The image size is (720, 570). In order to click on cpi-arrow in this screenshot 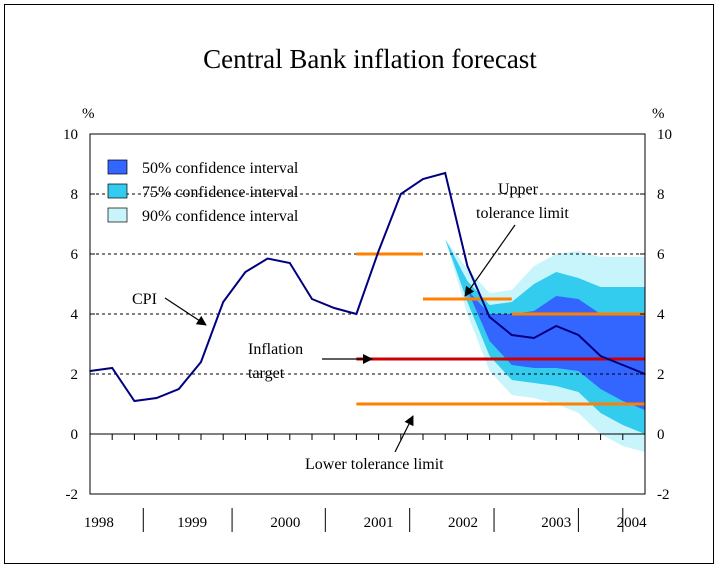, I will do `click(185, 311)`.